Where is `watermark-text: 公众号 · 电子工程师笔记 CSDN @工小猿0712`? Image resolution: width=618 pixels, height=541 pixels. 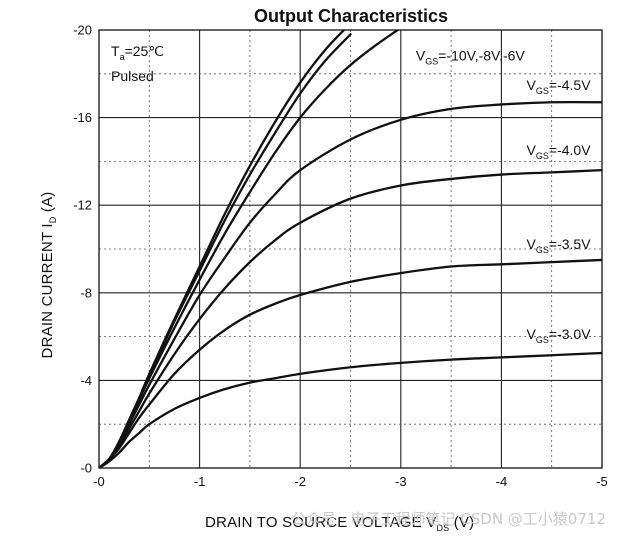 watermark-text: 公众号 · 电子工程师笔记 CSDN @工小猿0712 is located at coordinates (448, 519).